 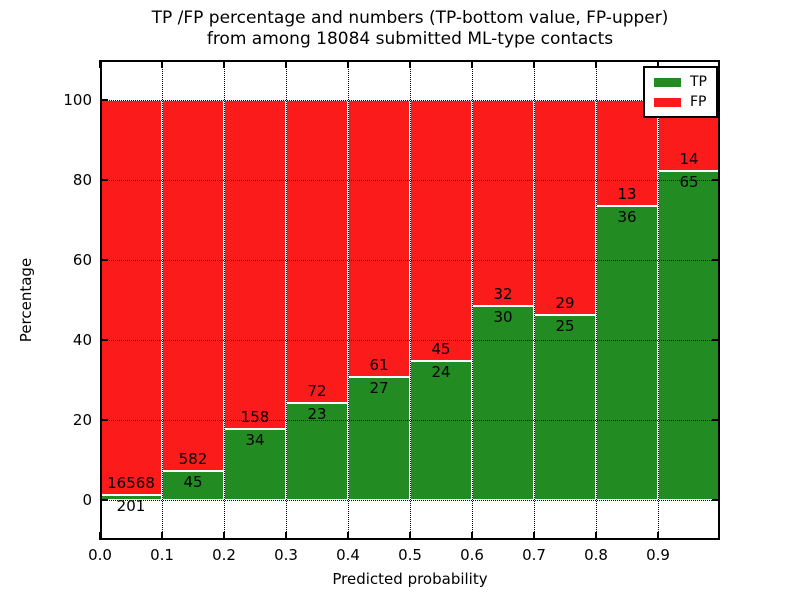 I want to click on fp-count-label: 61, so click(x=379, y=365).